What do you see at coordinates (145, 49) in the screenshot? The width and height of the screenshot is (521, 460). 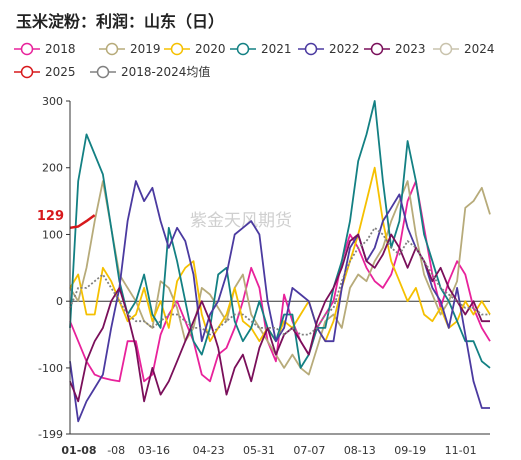 I see `legend-label-2019: 2019` at bounding box center [145, 49].